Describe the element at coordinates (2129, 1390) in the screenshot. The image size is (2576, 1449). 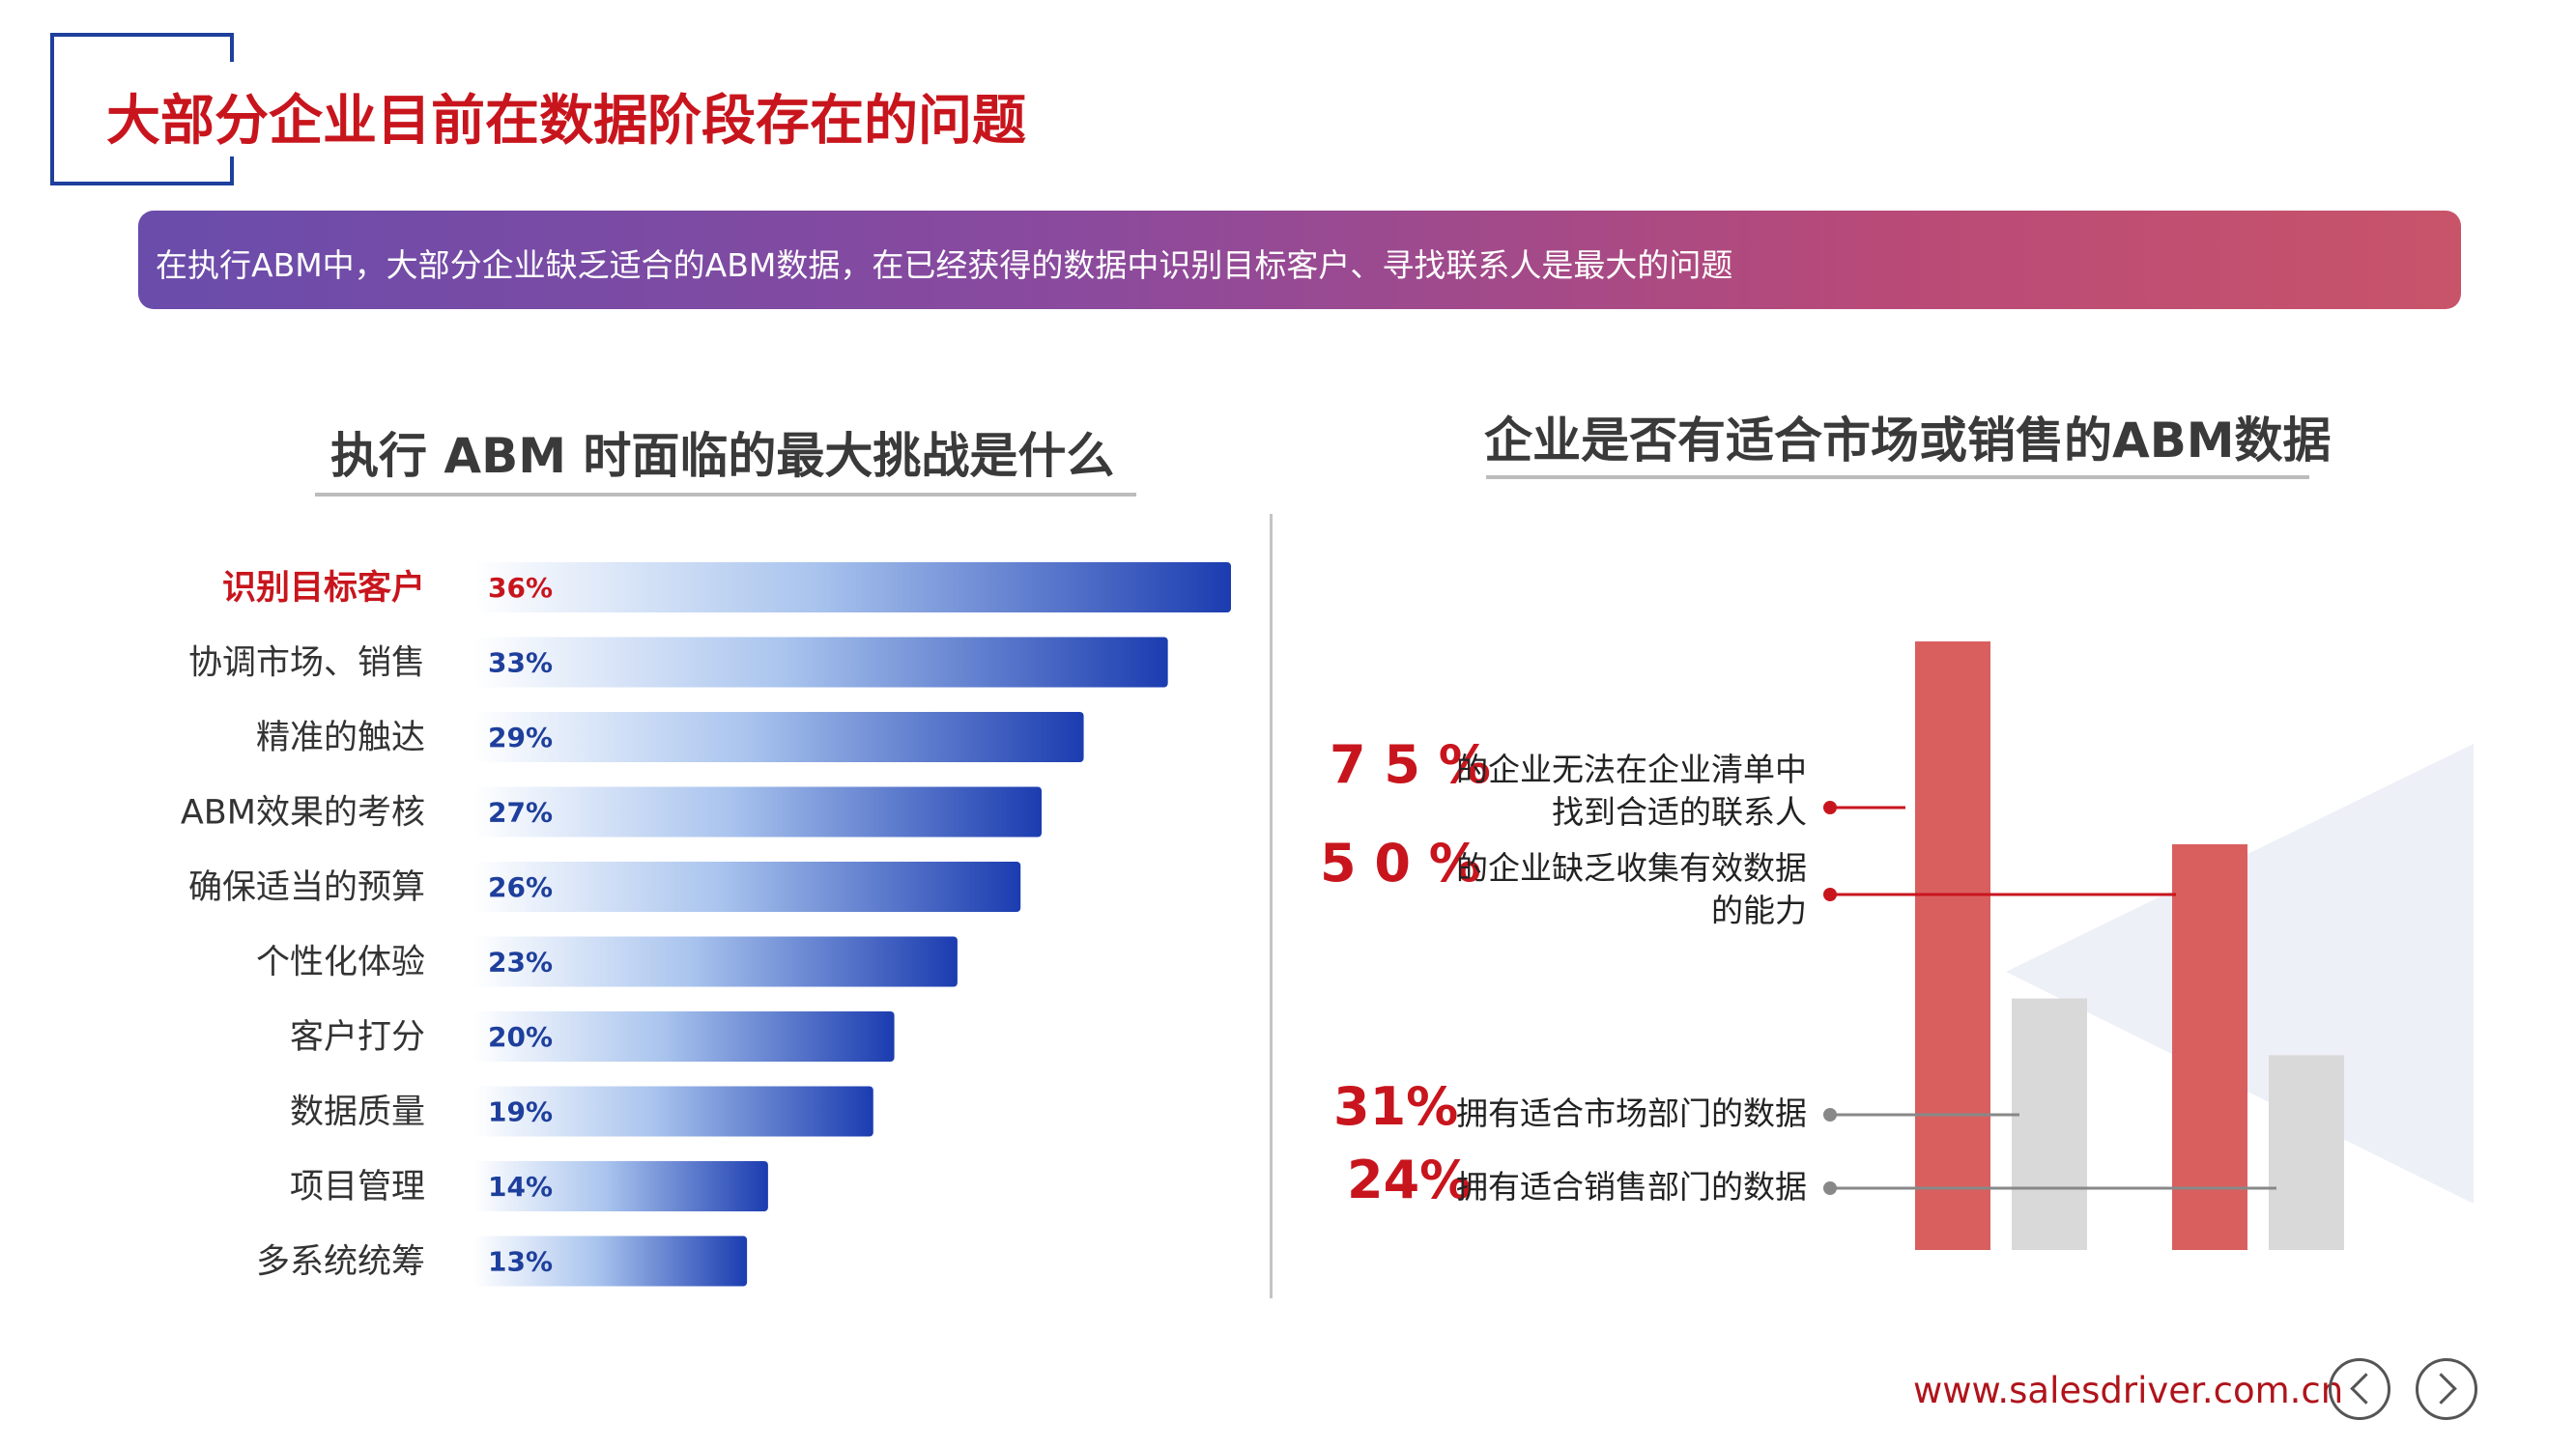
I see `footer-url: www.salesdriver.com.cn` at that location.